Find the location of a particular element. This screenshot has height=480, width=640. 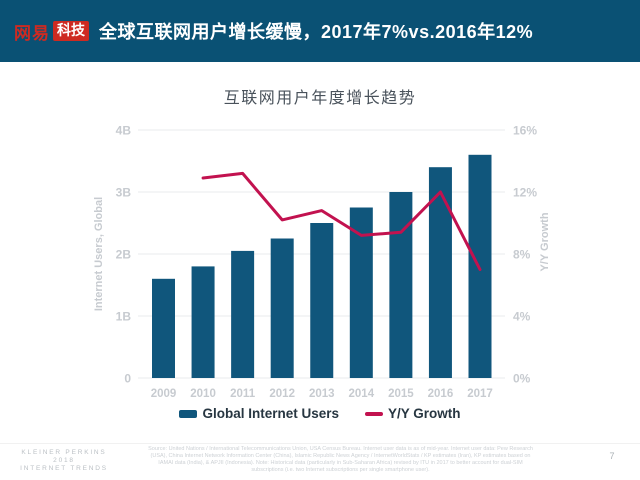

x-axis-label: 2012 is located at coordinates (282, 394).